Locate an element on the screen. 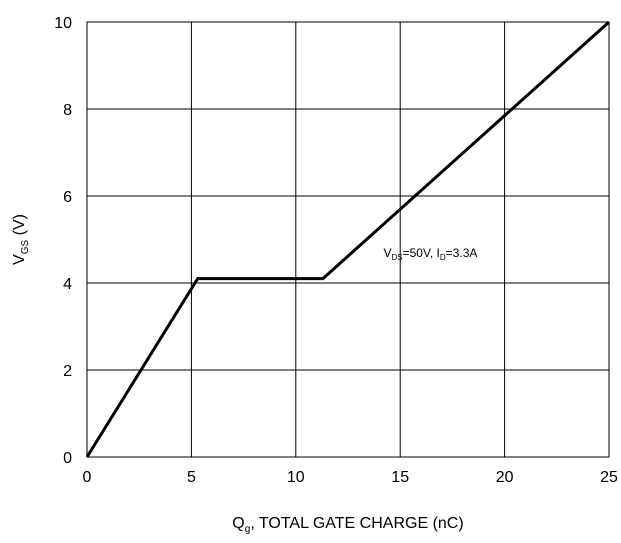 Image resolution: width=621 pixels, height=543 pixels. x-tick-label: 5 is located at coordinates (191, 477).